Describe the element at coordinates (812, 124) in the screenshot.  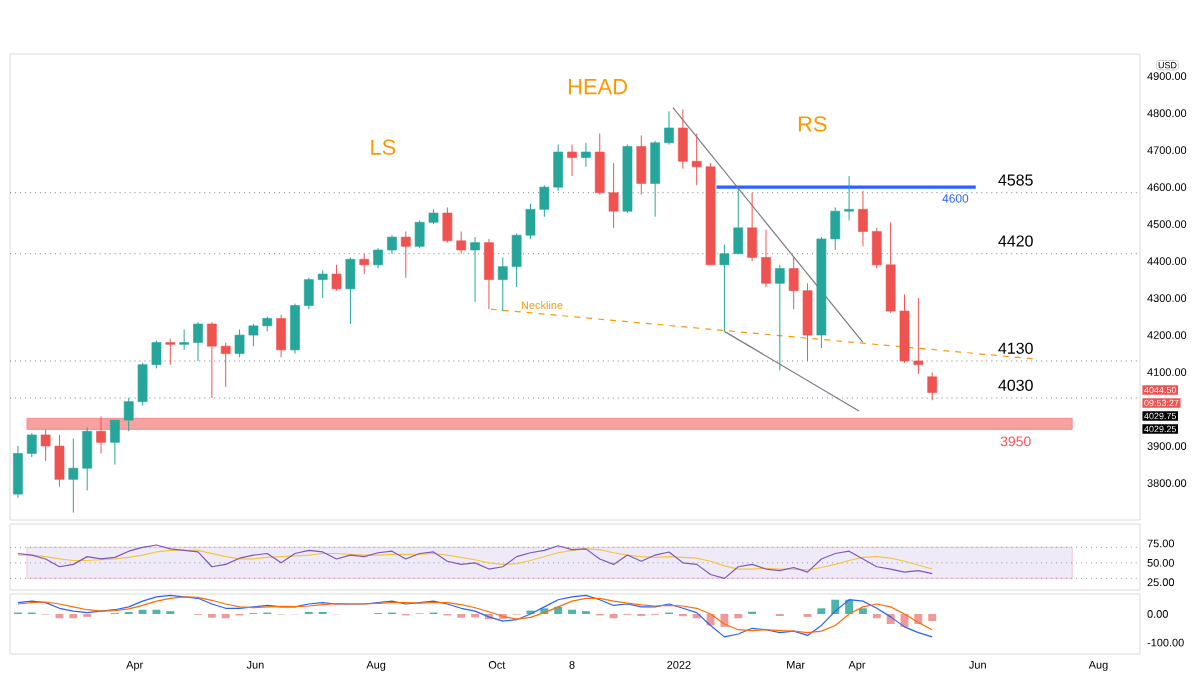
I see `annotation: RS` at that location.